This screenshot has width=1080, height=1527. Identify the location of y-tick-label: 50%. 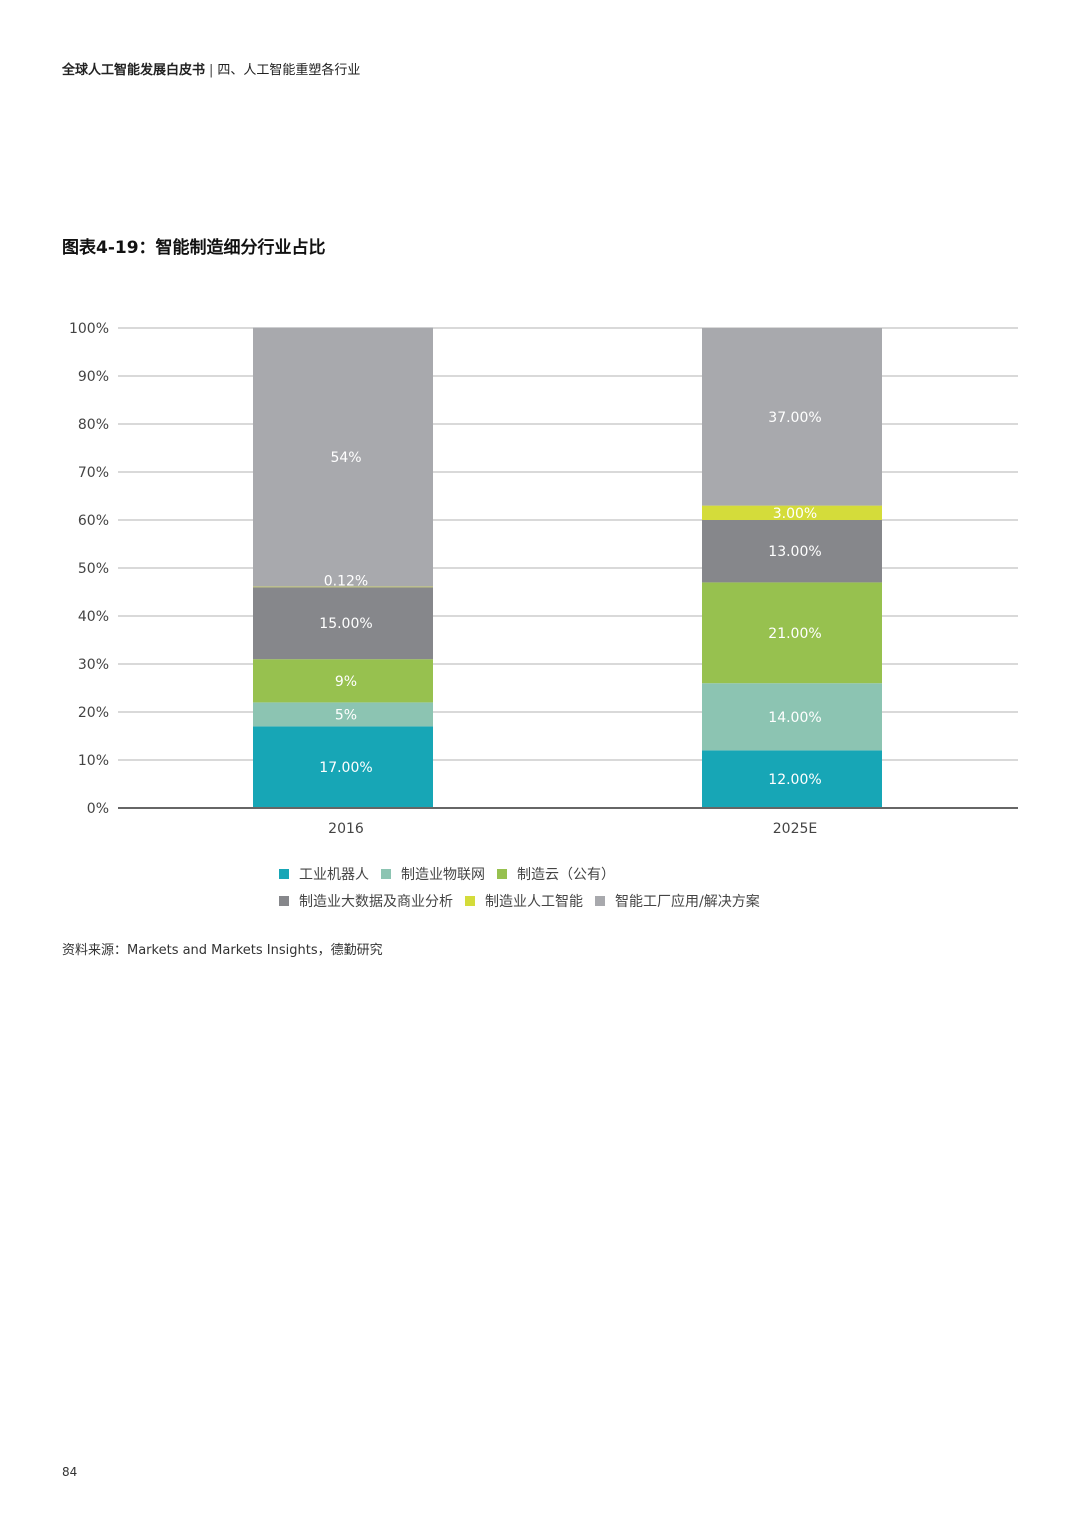
(93, 569).